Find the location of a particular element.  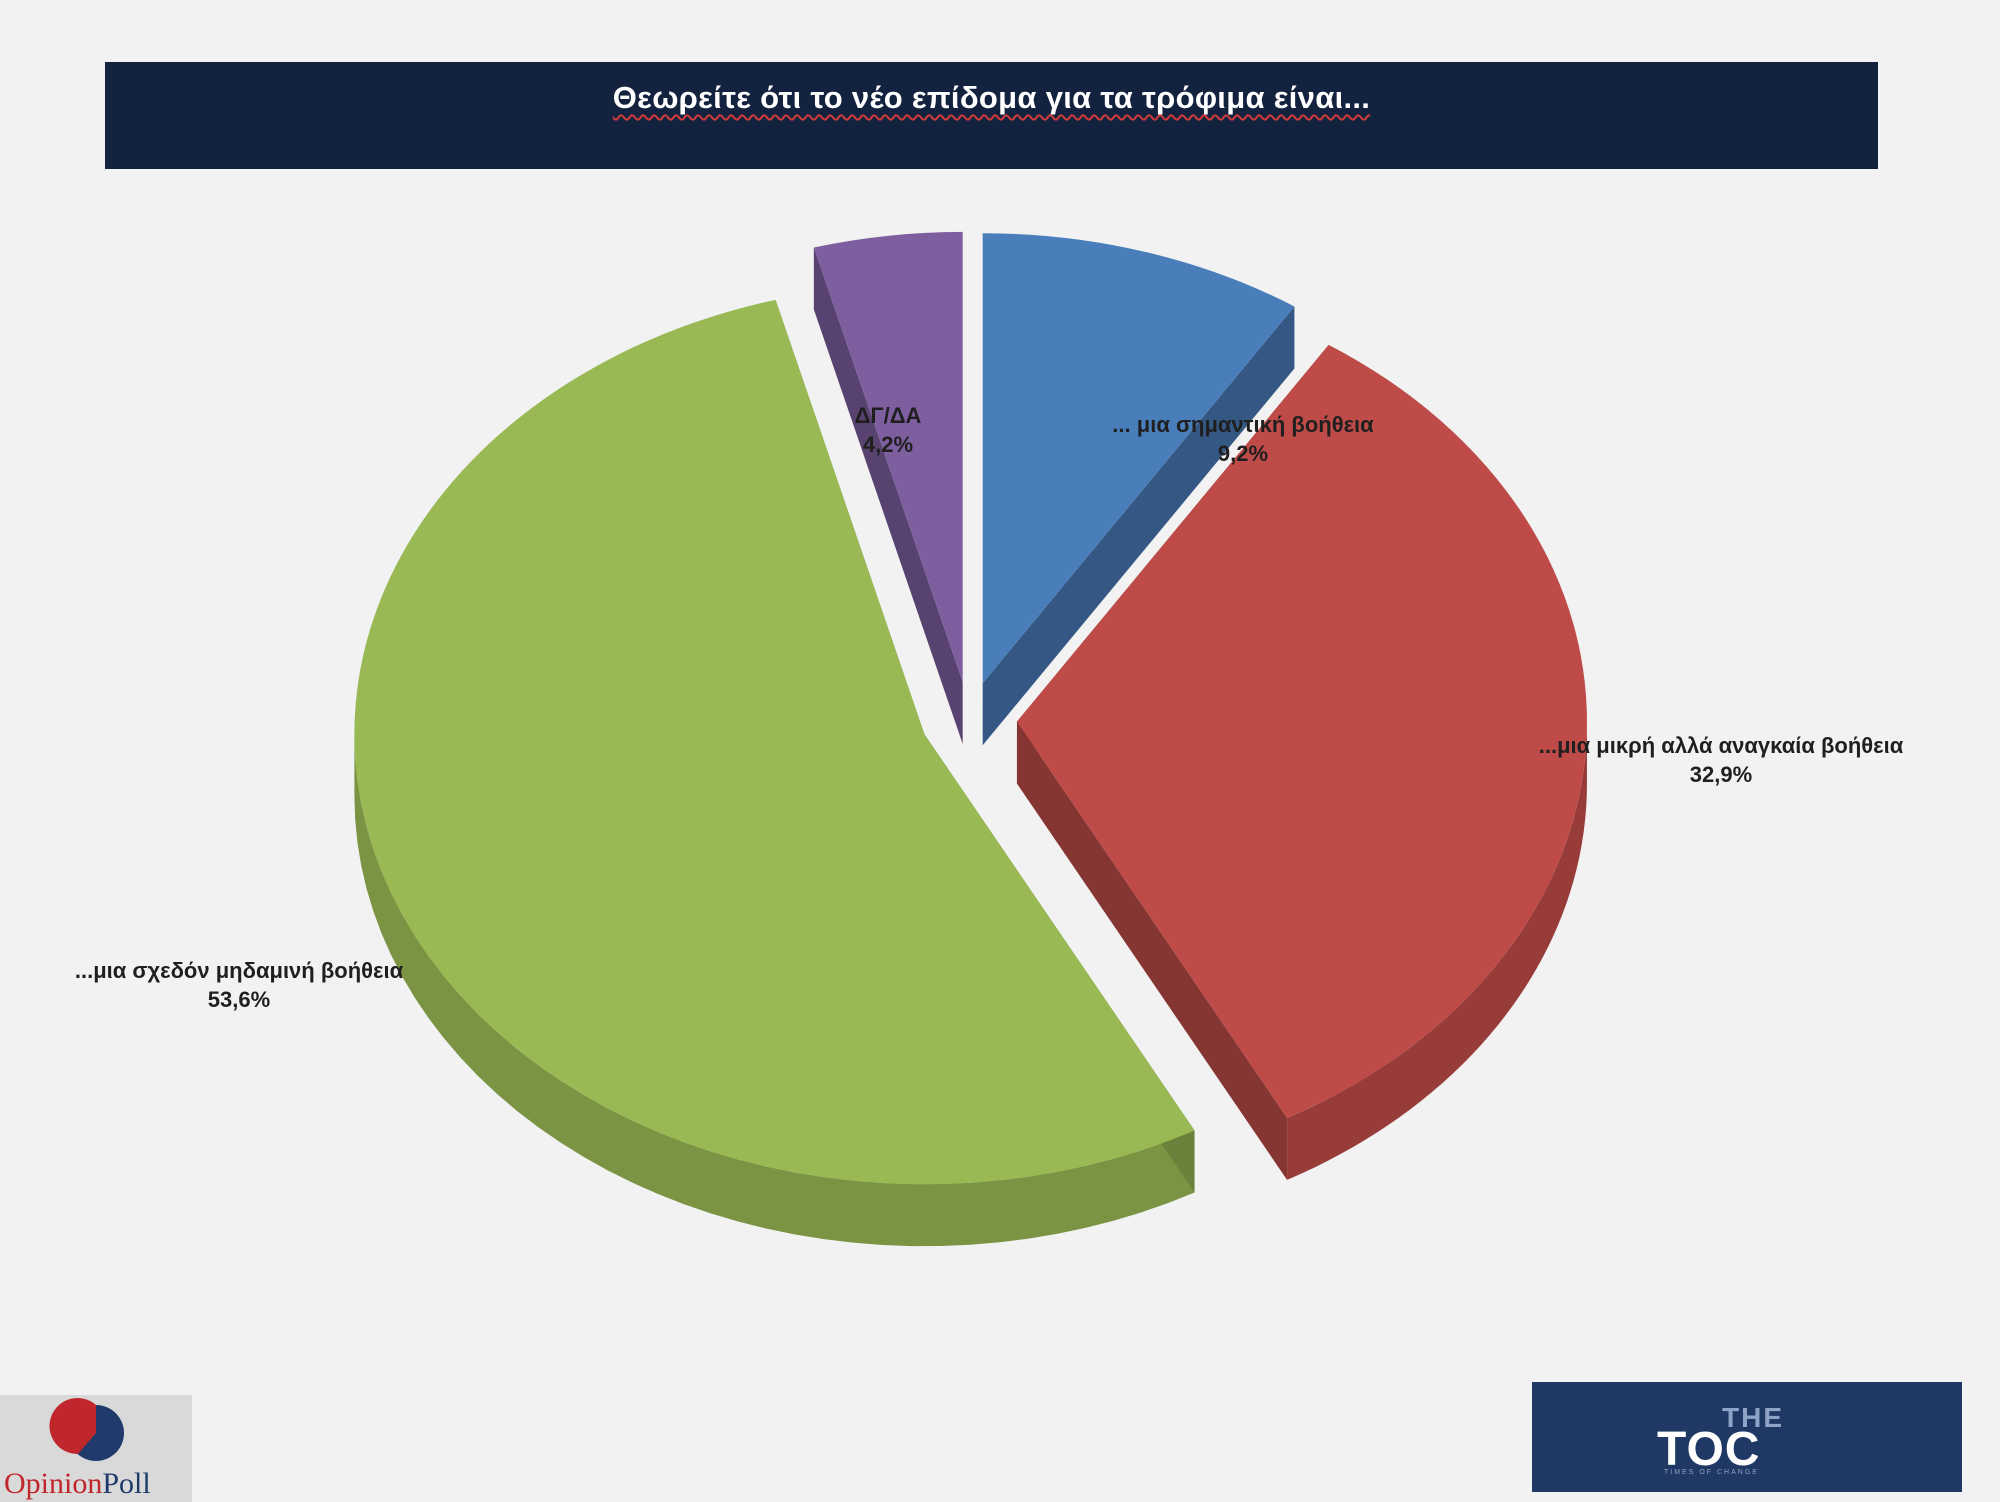

opinion-poll-logo-icon is located at coordinates (86, 1429).